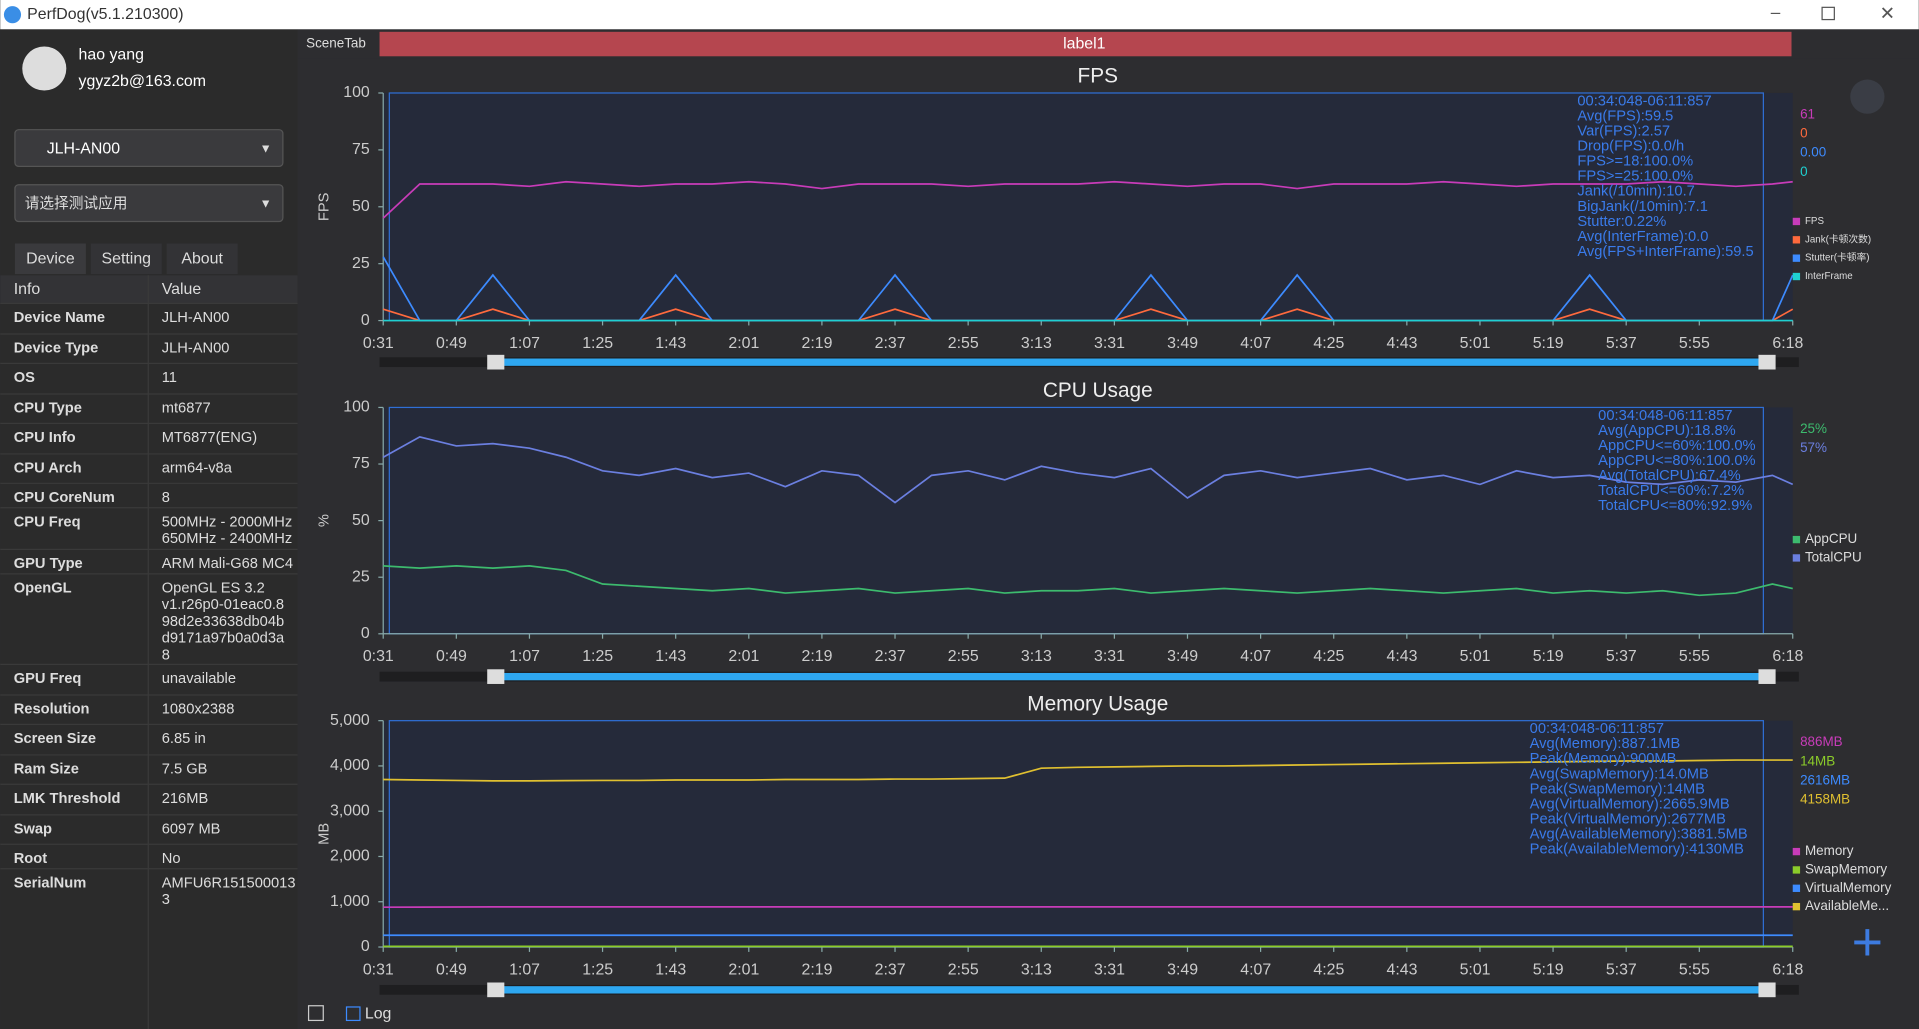 The image size is (1919, 1029). I want to click on avatar, so click(44, 68).